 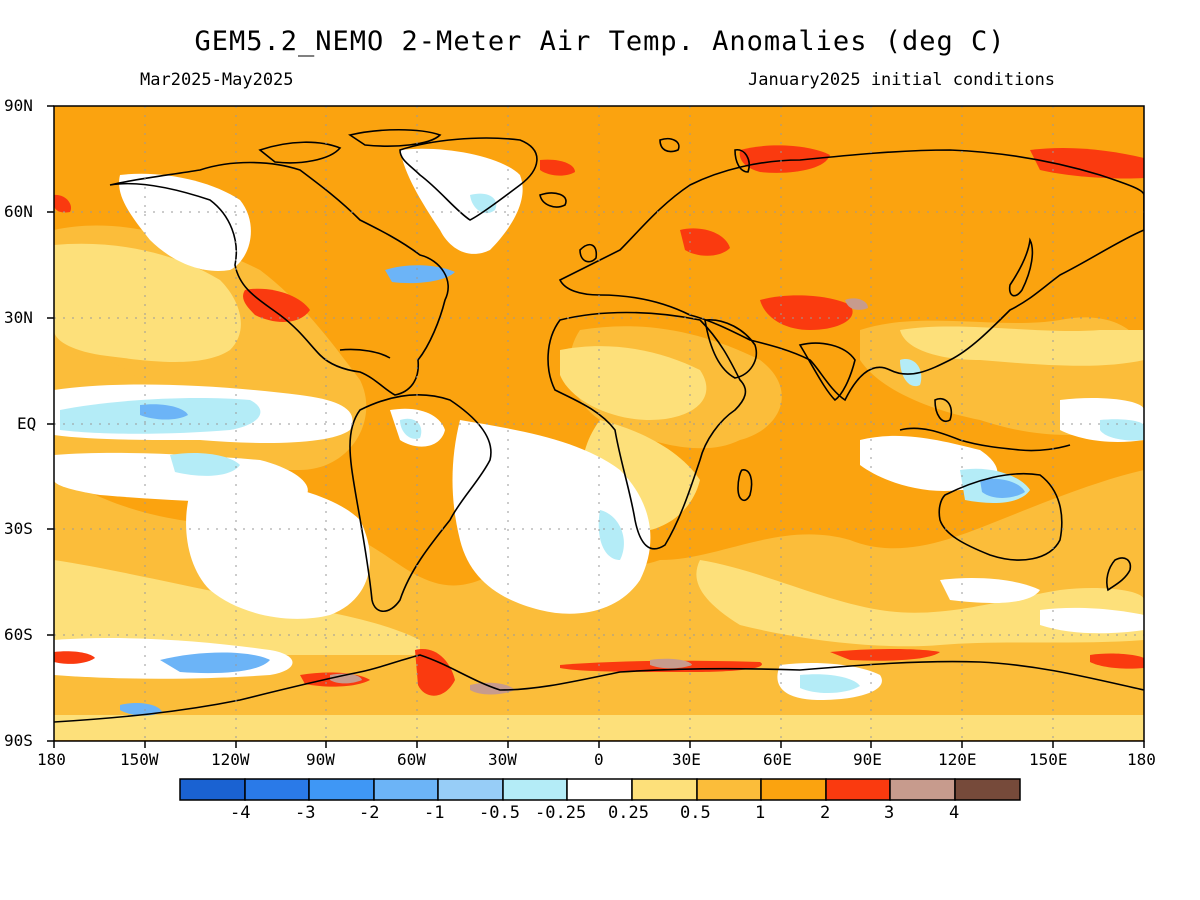 What do you see at coordinates (320, 759) in the screenshot?
I see `lon-label-90w: 90W` at bounding box center [320, 759].